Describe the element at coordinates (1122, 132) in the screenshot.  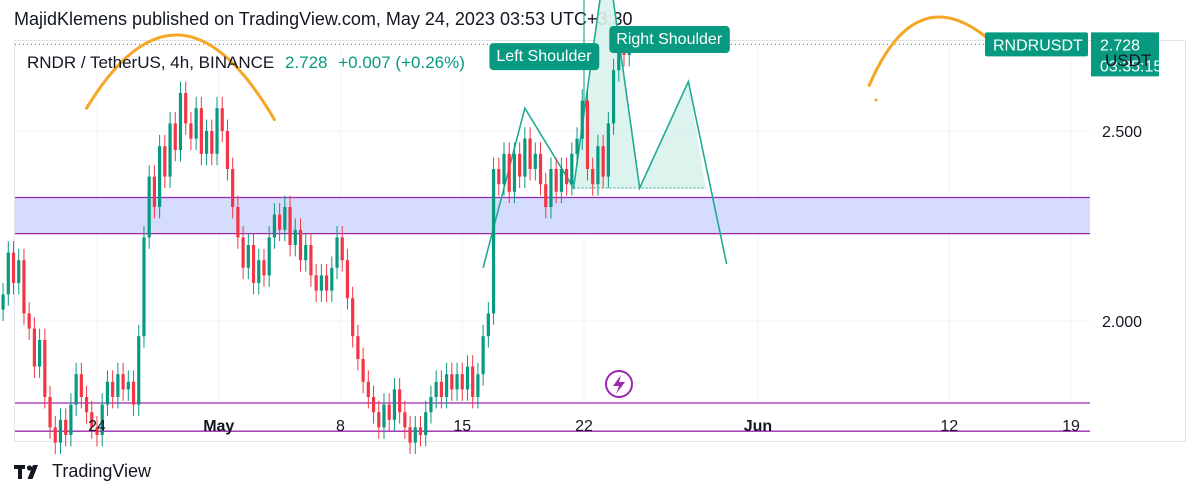
I see `y-tick-label: 2.500` at that location.